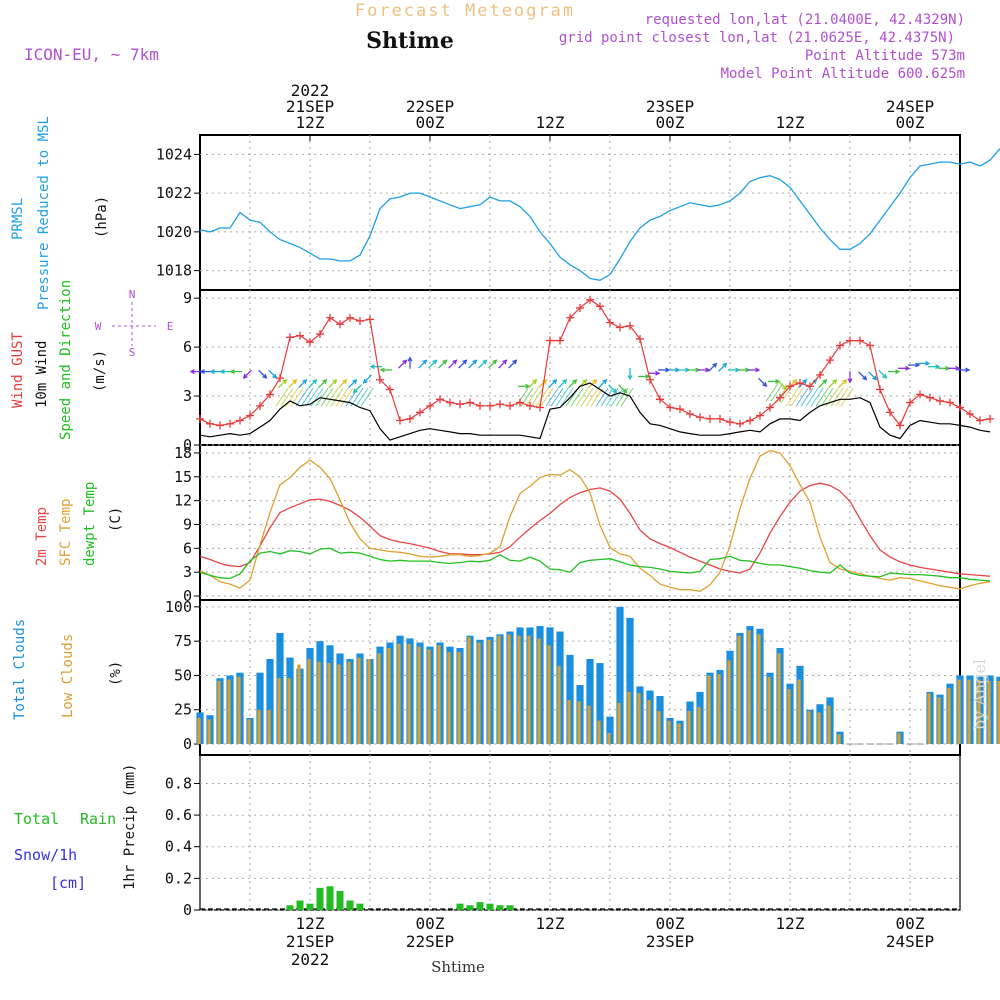 The width and height of the screenshot is (1000, 1000). I want to click on total-clouds-label: Total Clouds, so click(20, 669).